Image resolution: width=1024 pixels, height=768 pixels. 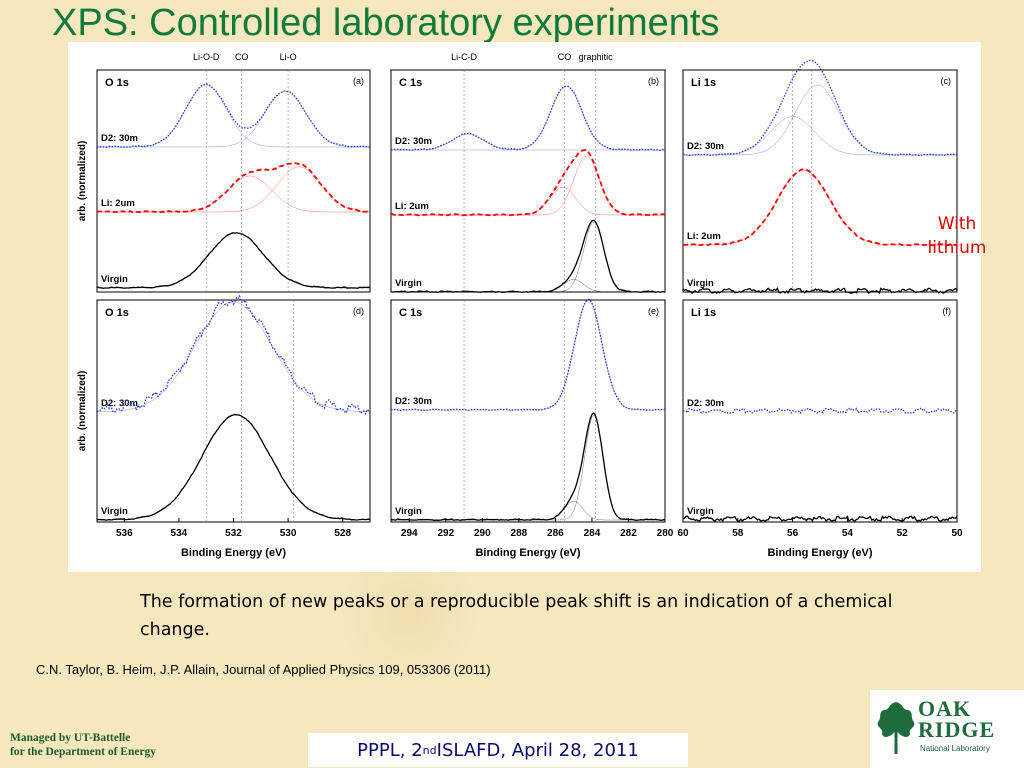 I want to click on x-tick-label: 60, so click(x=683, y=533).